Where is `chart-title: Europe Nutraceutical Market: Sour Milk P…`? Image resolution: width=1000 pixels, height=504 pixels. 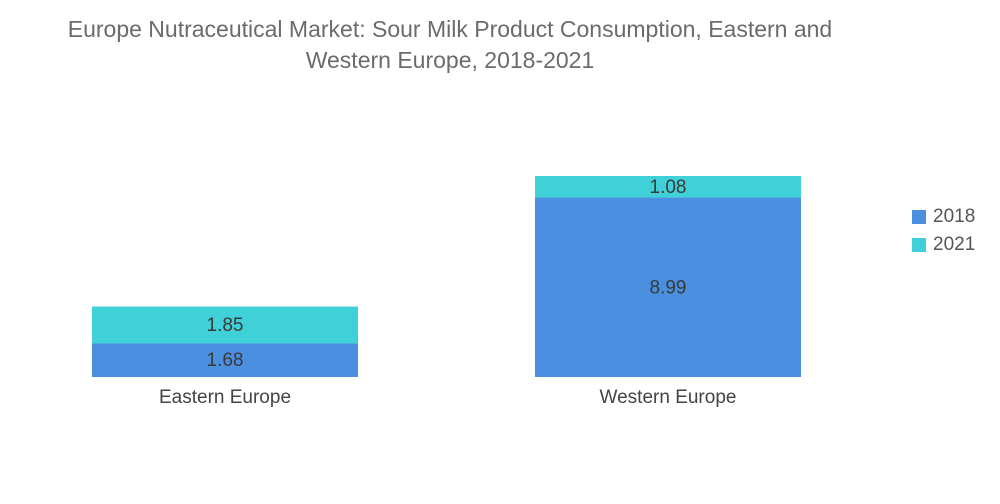
chart-title: Europe Nutraceutical Market: Sour Milk P… is located at coordinates (450, 45).